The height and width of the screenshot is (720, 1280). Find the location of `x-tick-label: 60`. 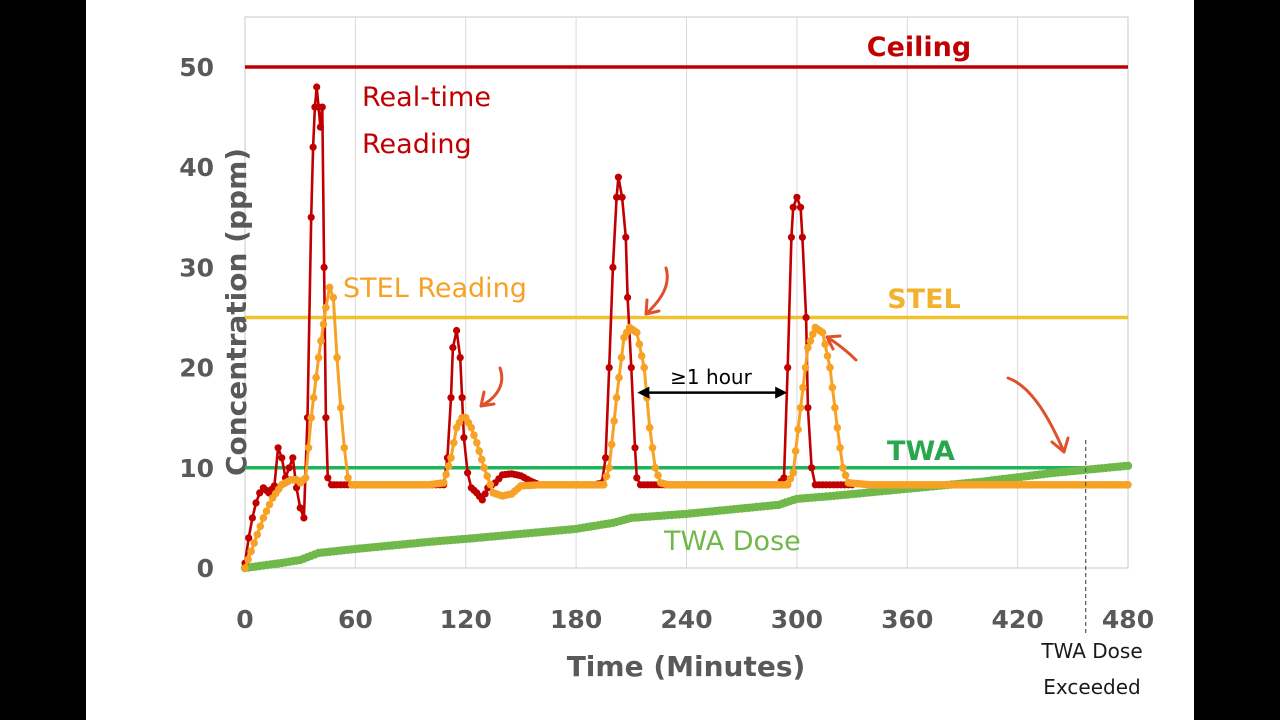

x-tick-label: 60 is located at coordinates (355, 619).